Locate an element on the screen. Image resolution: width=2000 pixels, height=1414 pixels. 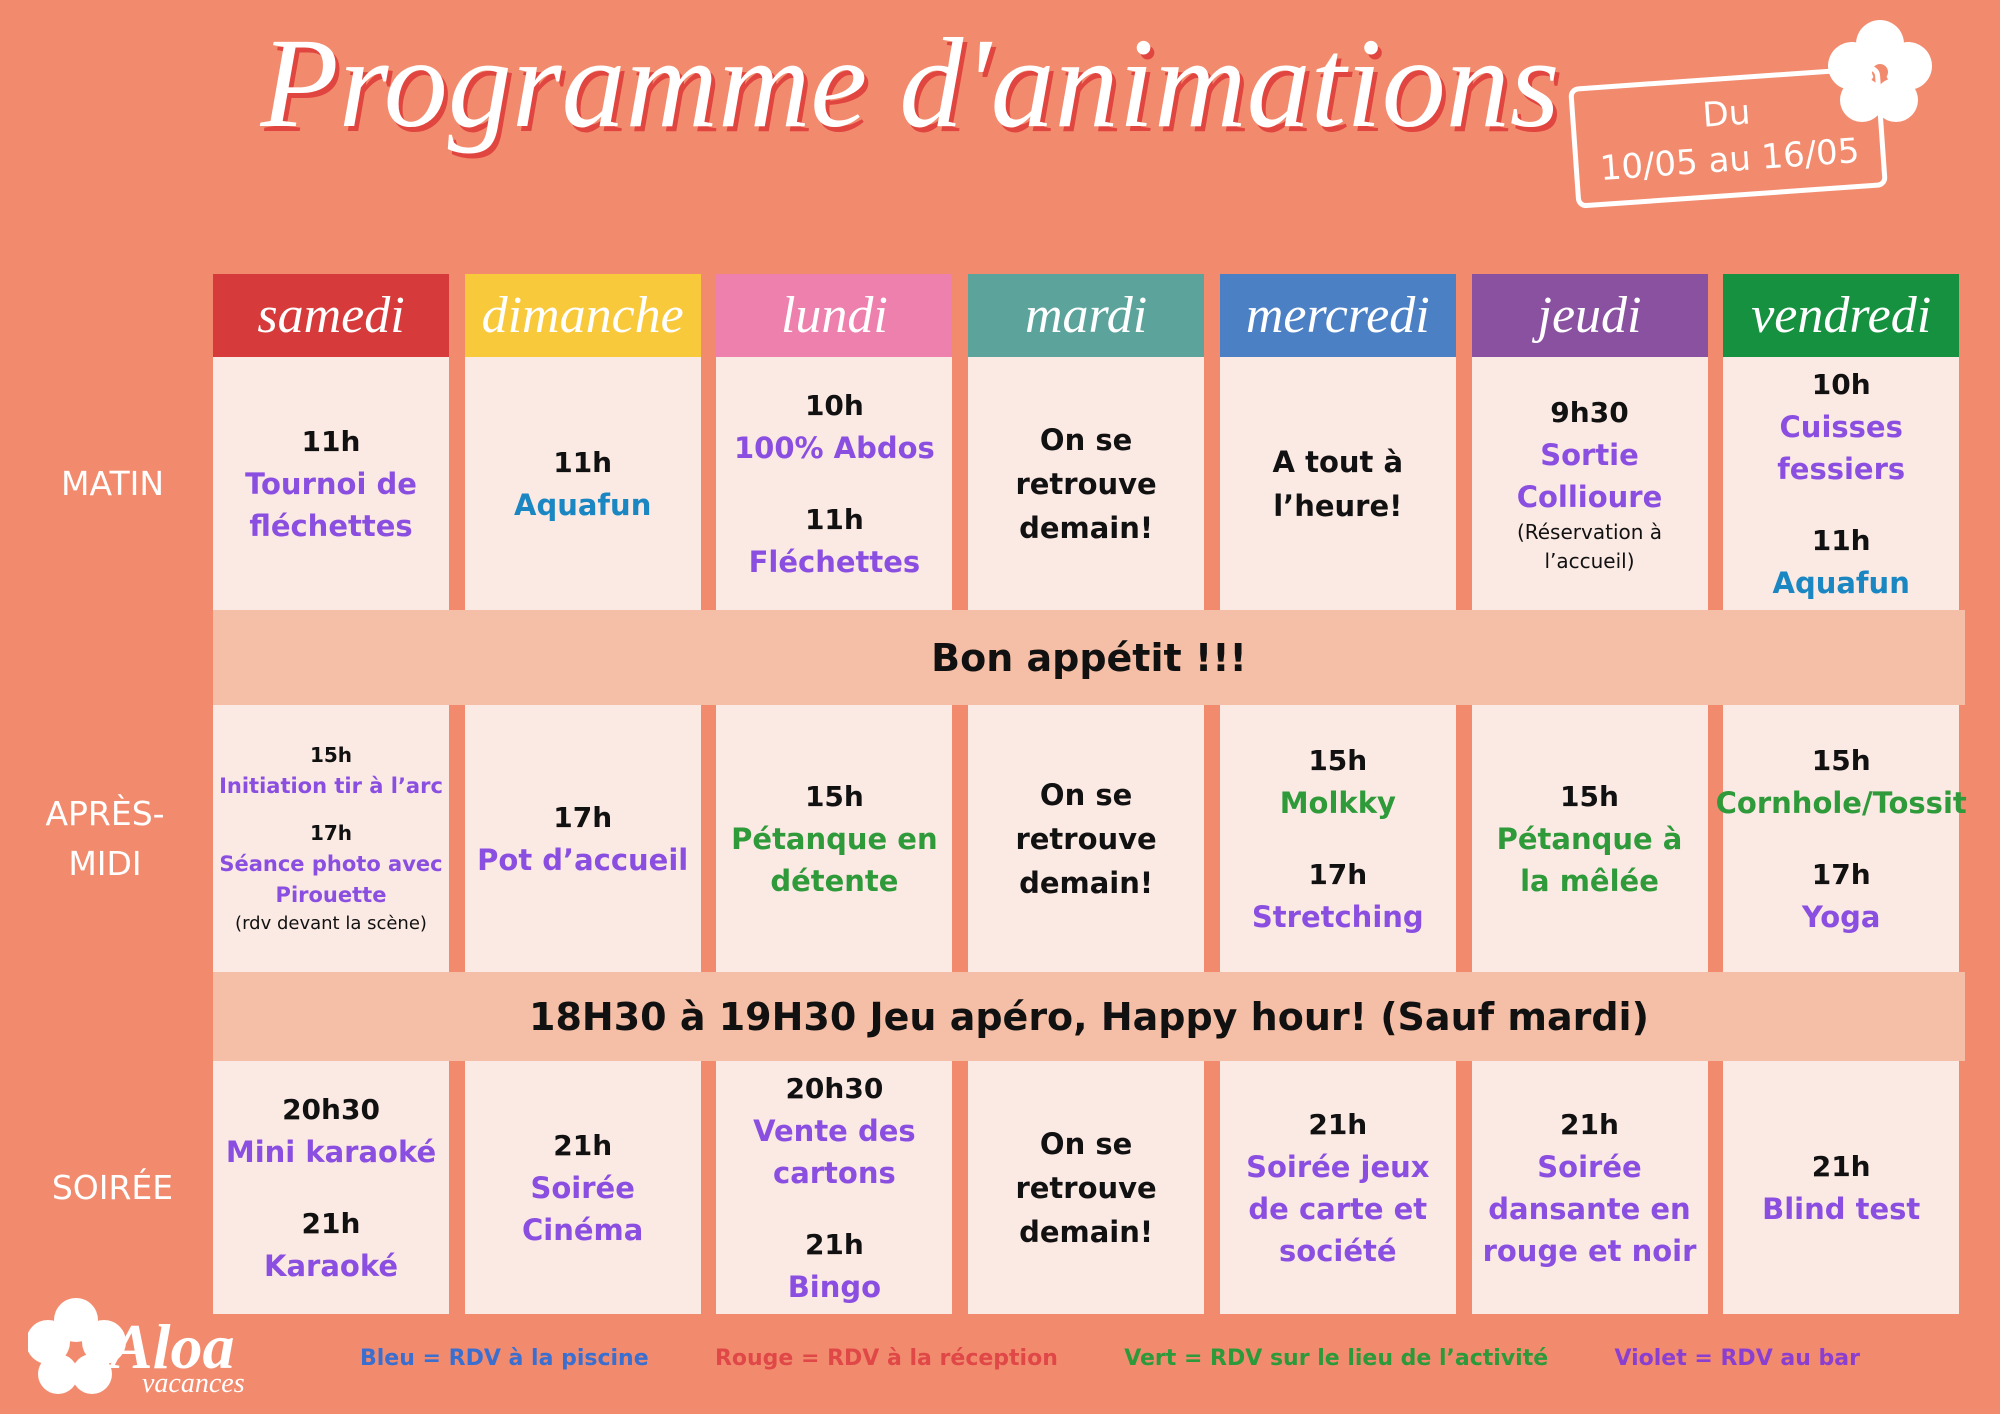
cell-line: Fléchettes is located at coordinates (834, 561).